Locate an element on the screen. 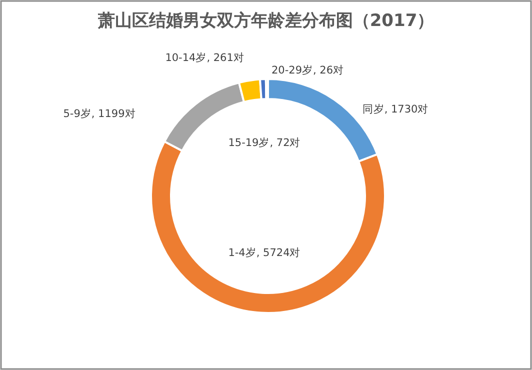 The width and height of the screenshot is (532, 370). slice-label: 10-14岁, 261对 is located at coordinates (204, 57).